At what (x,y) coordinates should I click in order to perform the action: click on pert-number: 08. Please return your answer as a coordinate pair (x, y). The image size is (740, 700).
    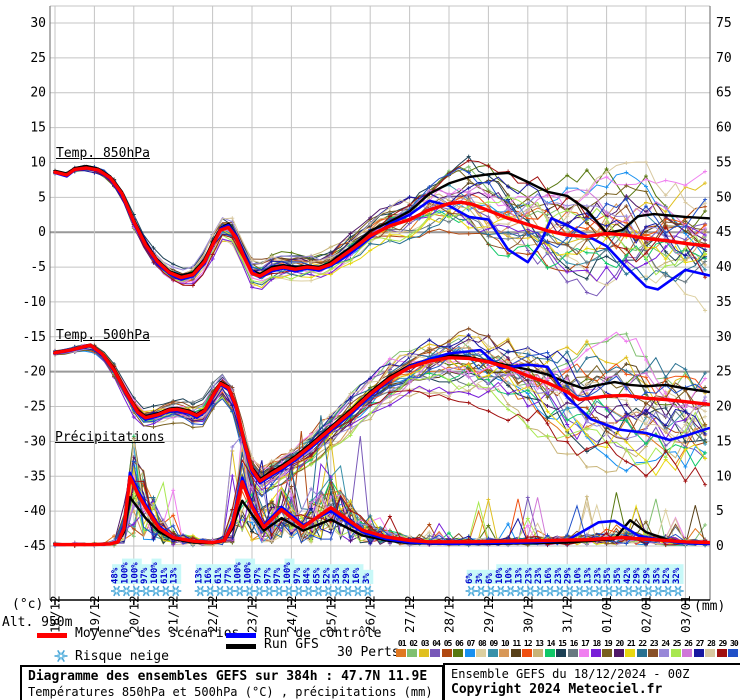
    Looking at the image, I should click on (482, 643).